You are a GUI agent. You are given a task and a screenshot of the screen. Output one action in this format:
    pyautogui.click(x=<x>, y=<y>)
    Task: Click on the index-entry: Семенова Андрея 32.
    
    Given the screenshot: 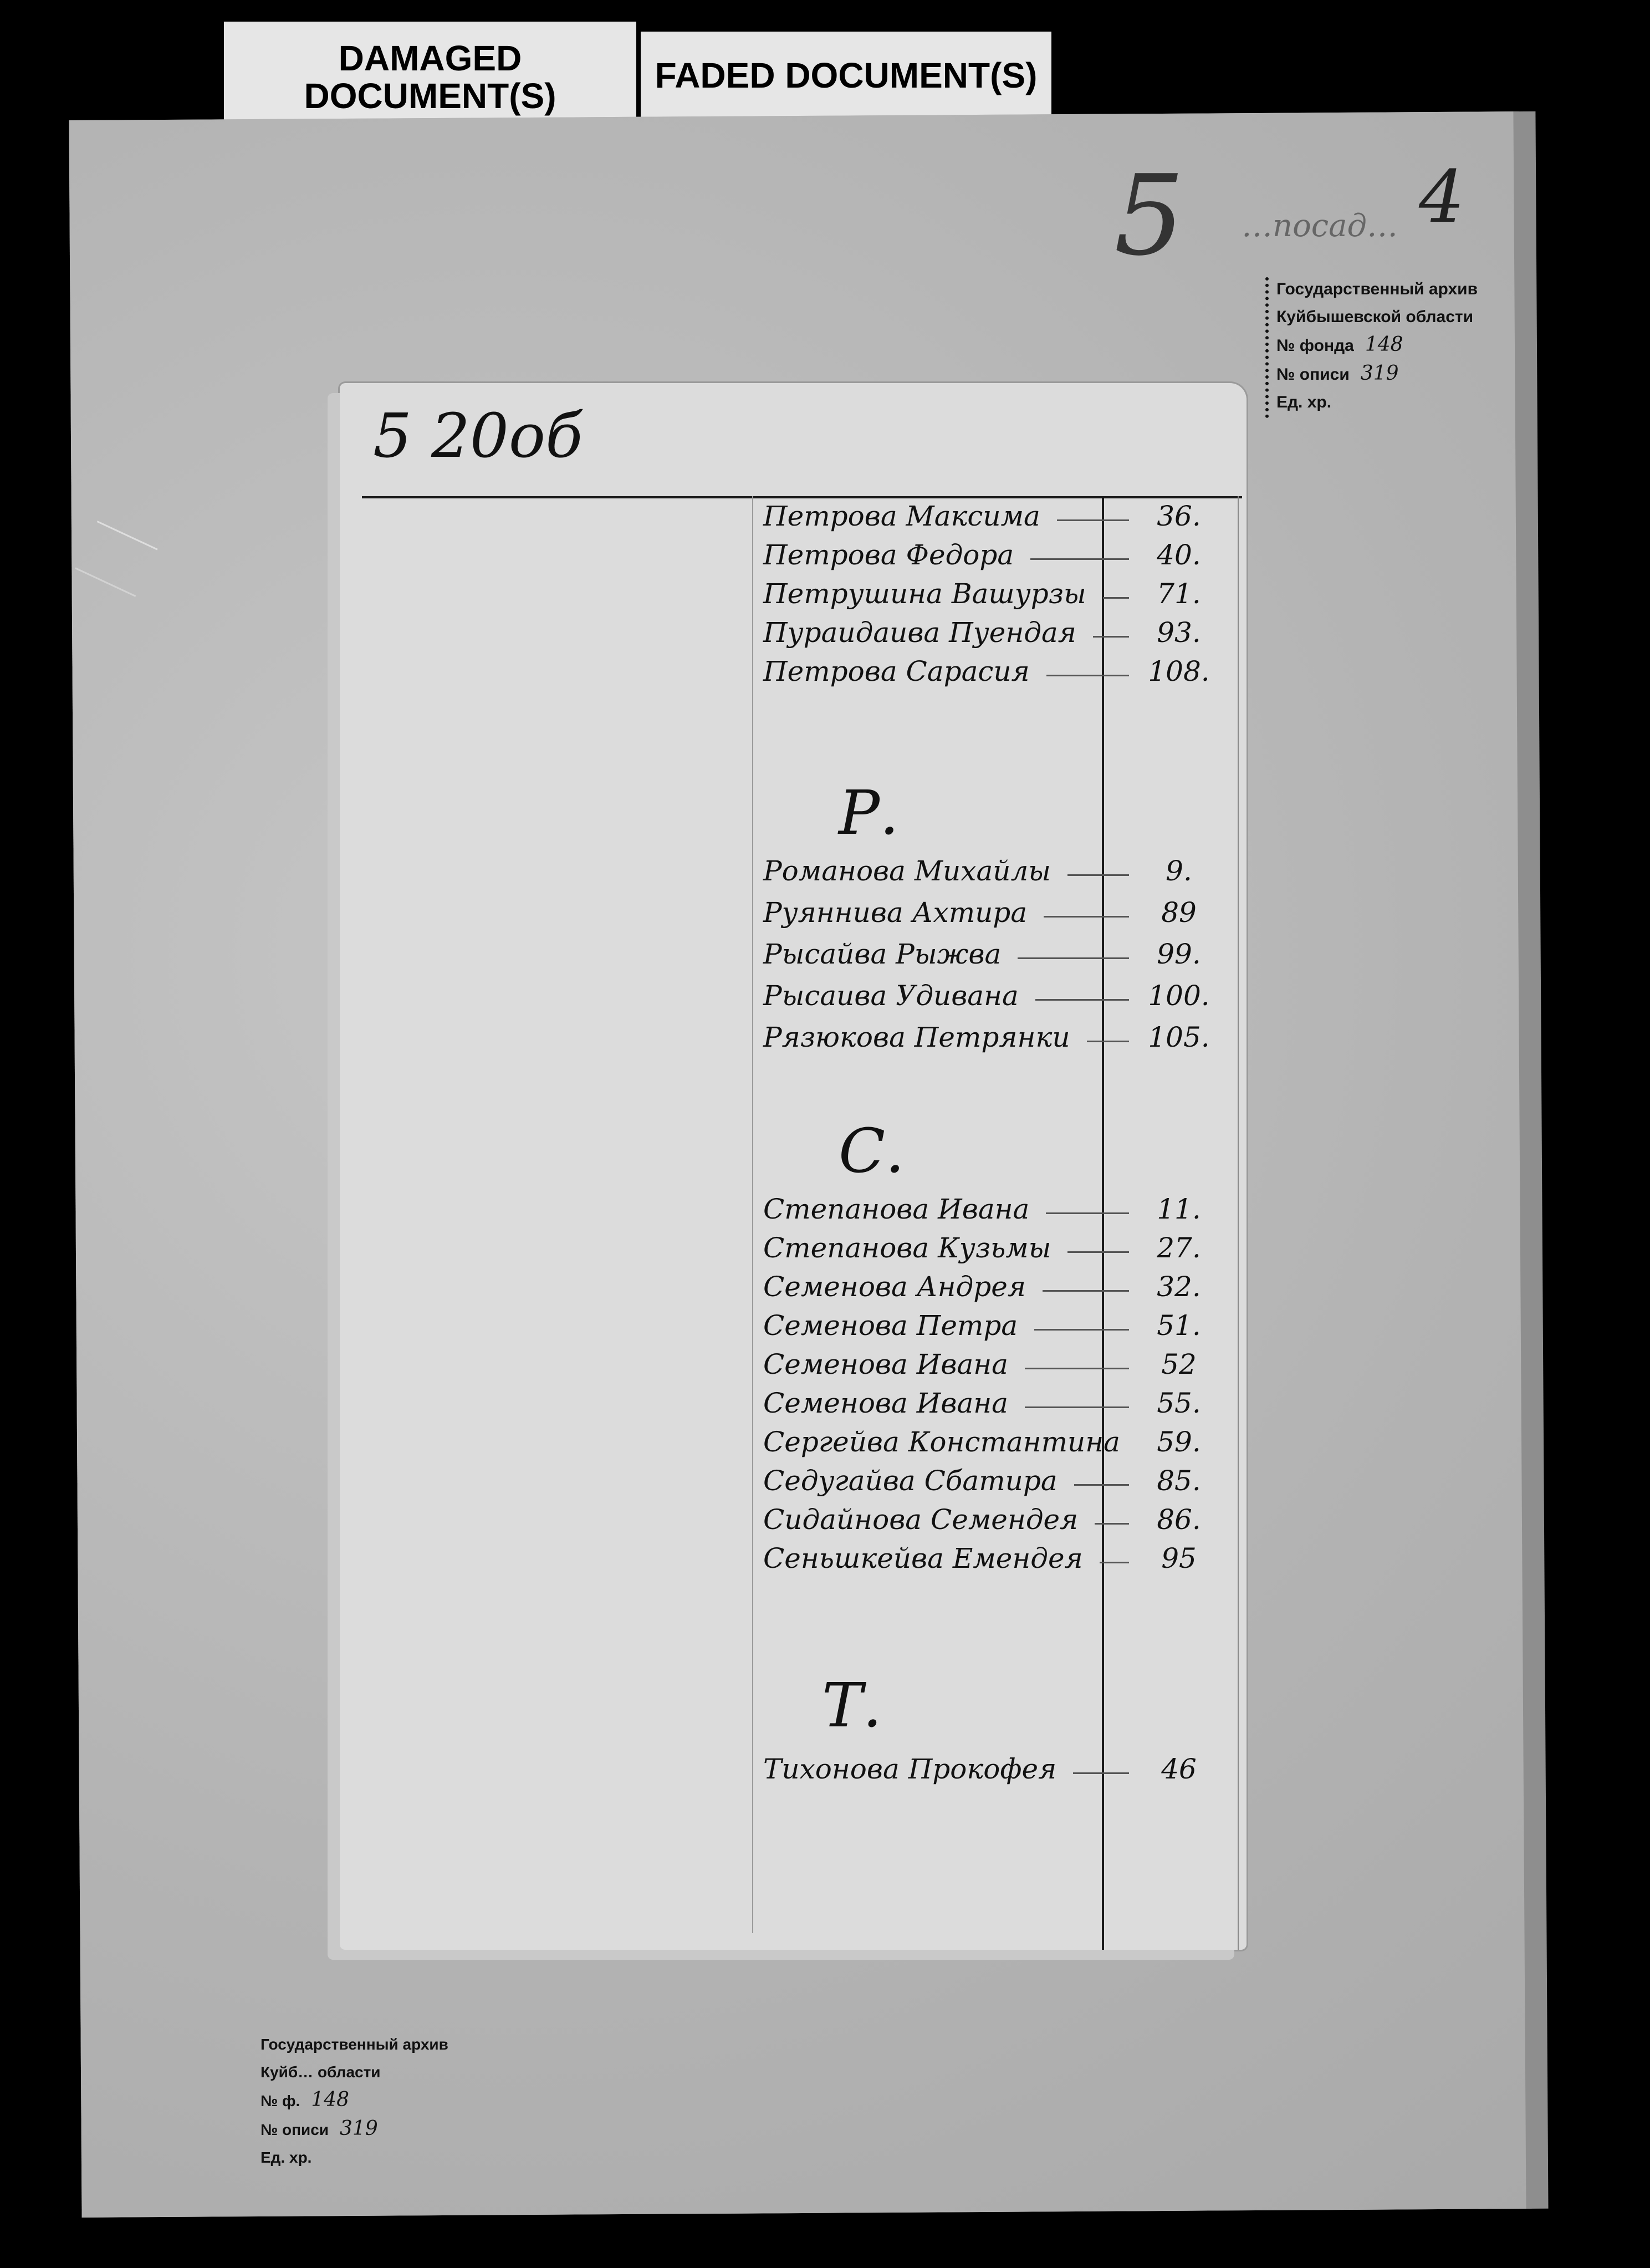 What is the action you would take?
    pyautogui.click(x=996, y=1286)
    